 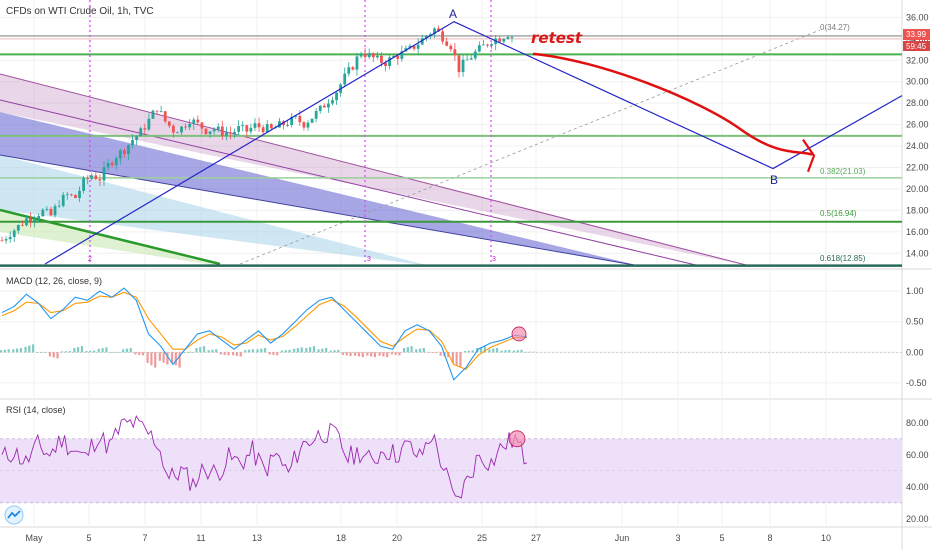 I want to click on macd-title: MACD (12, 26, close, 9), so click(x=54, y=281).